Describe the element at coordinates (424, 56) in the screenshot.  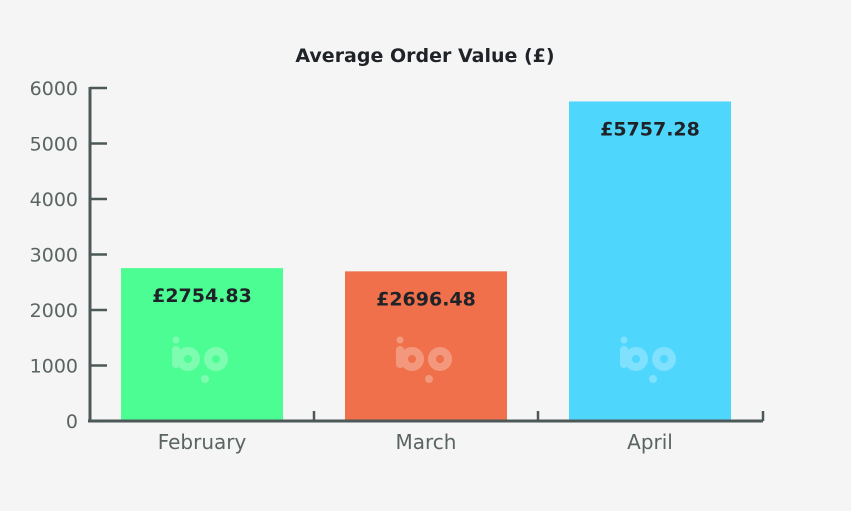
I see `chart-title: Average Order Value (£)` at that location.